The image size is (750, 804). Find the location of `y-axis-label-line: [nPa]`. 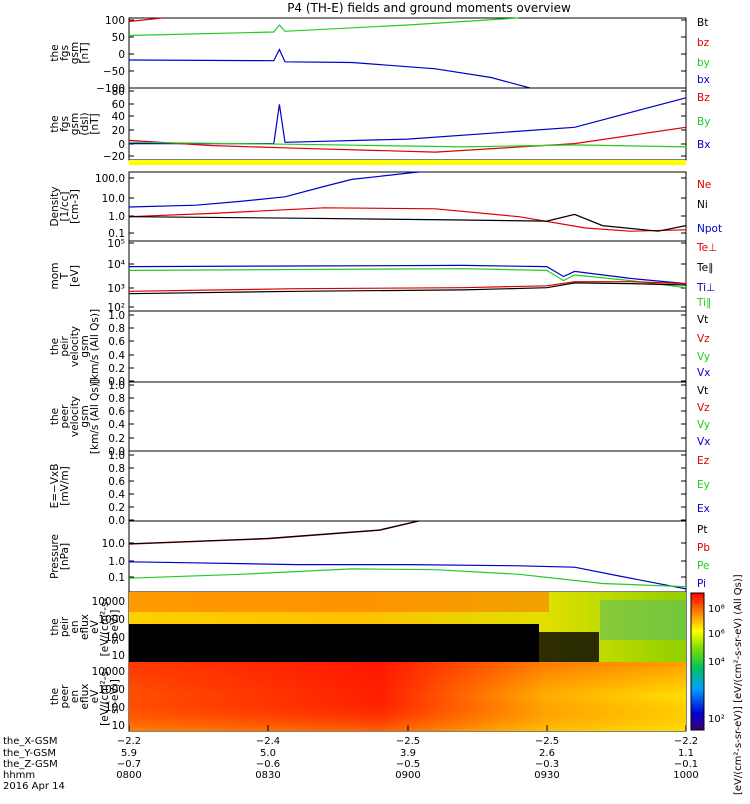

y-axis-label-line: [nPa] is located at coordinates (65, 556).